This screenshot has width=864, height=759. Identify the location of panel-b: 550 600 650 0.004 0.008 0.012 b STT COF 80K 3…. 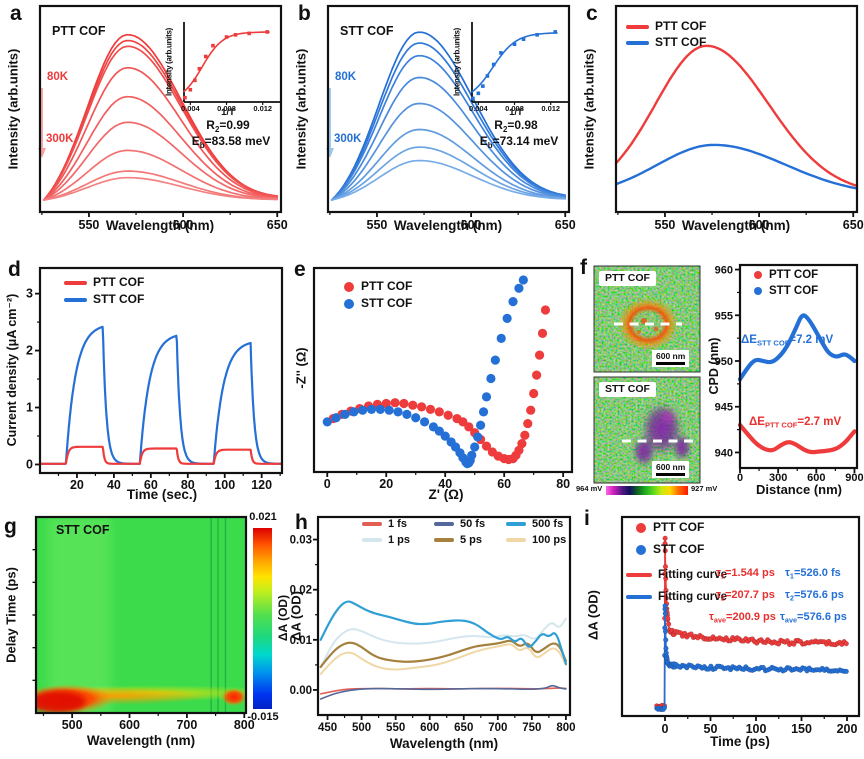
(432, 119).